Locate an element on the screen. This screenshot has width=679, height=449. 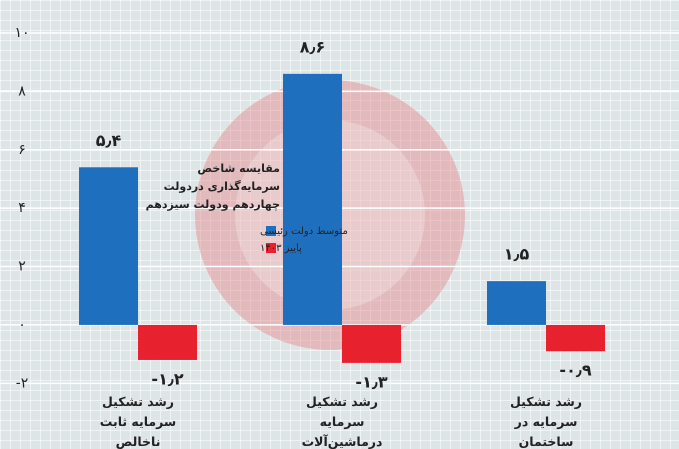
y-tick-label: ۲ is located at coordinates (22, 267).